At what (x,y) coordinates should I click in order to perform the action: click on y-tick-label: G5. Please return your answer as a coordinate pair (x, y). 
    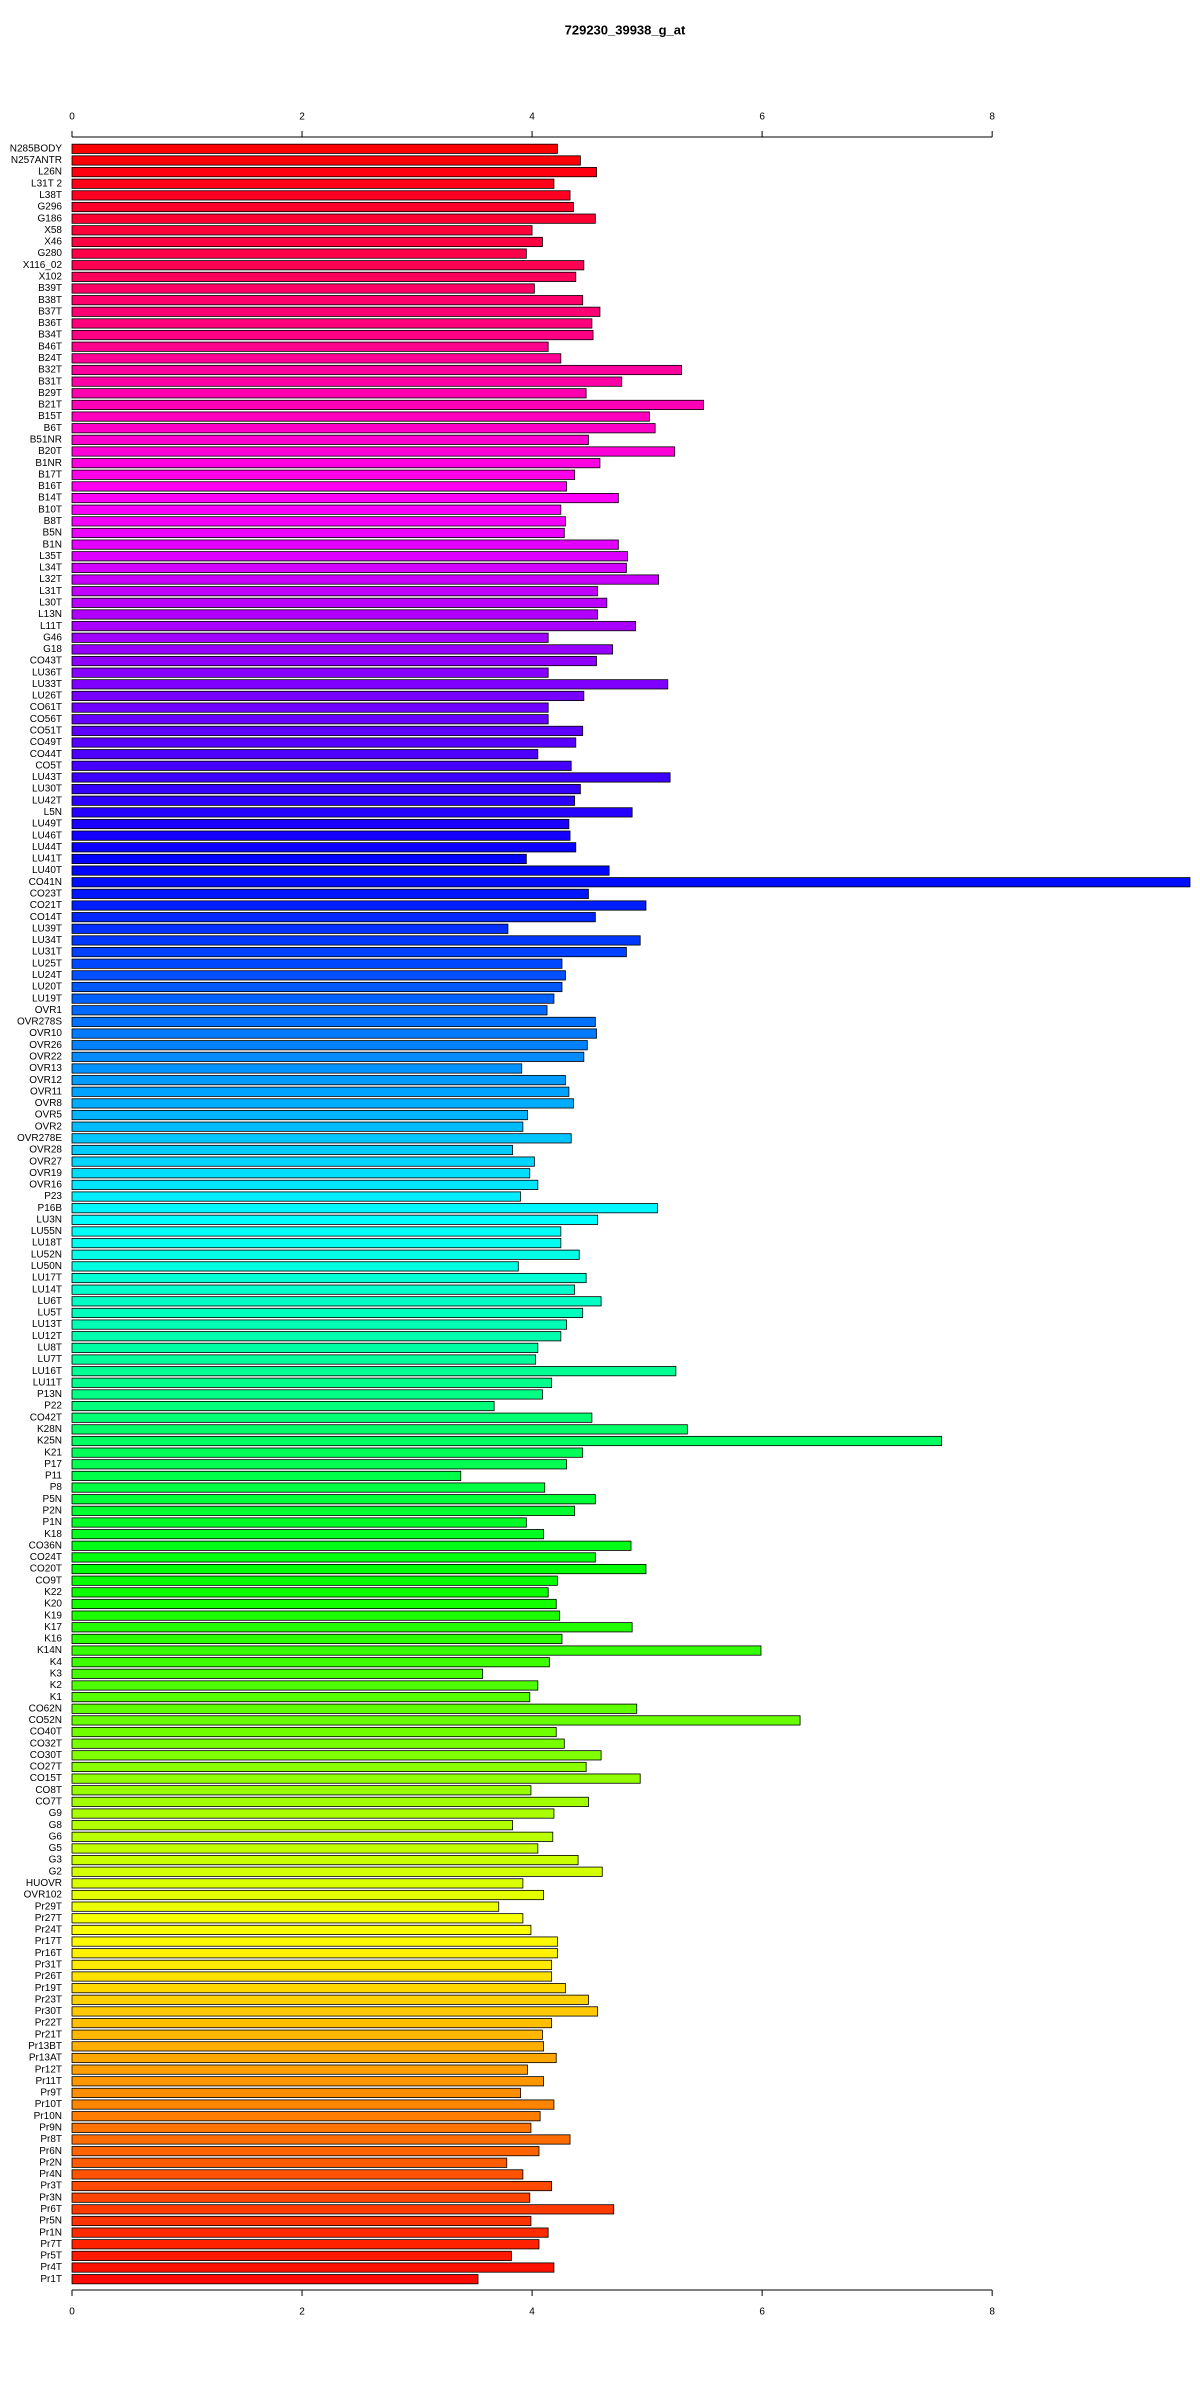
    Looking at the image, I should click on (56, 1848).